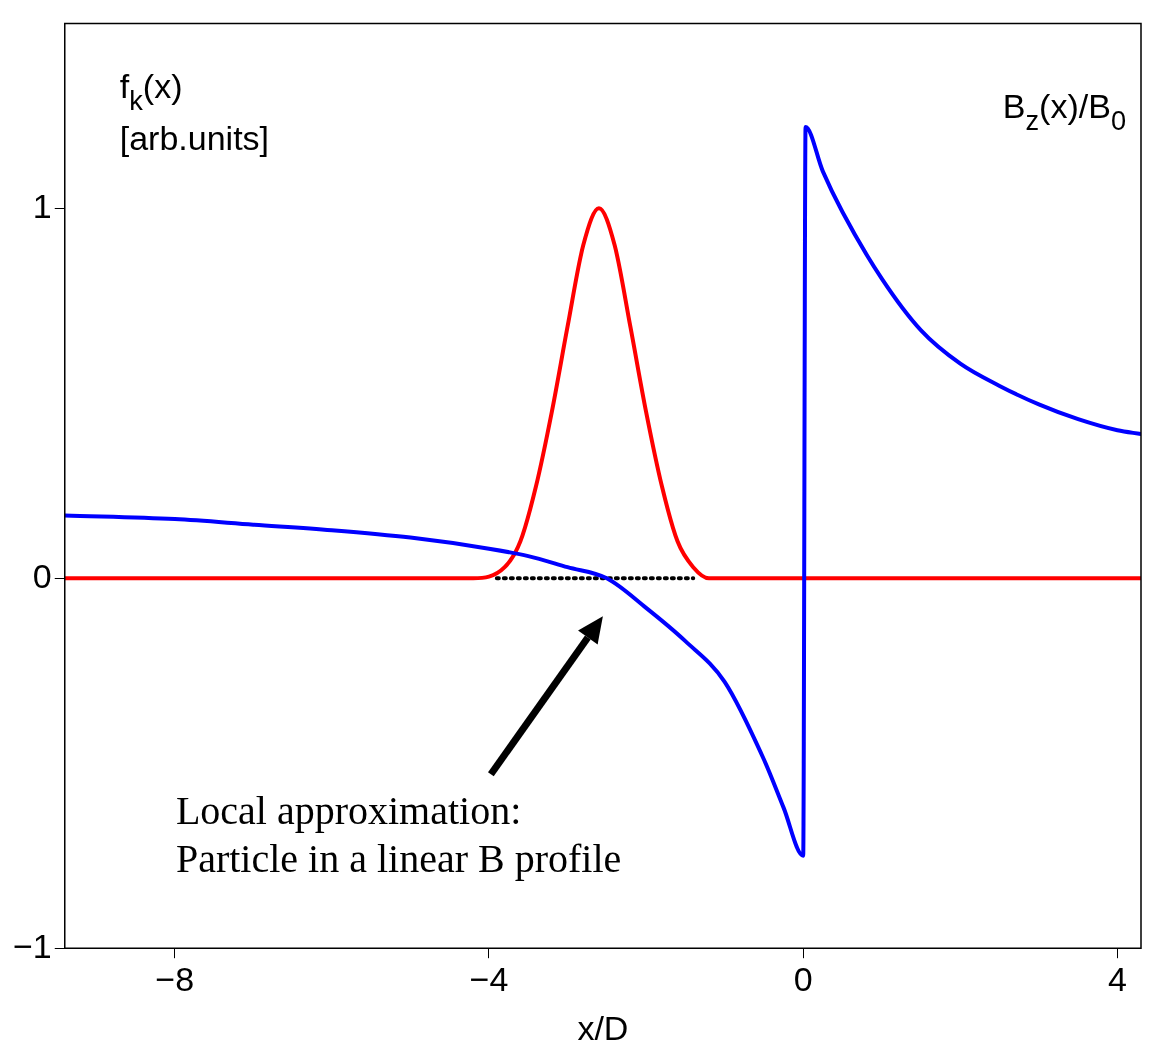  I want to click on annotation: Local approximation: Particle in a linear B profile, so click(398, 835).